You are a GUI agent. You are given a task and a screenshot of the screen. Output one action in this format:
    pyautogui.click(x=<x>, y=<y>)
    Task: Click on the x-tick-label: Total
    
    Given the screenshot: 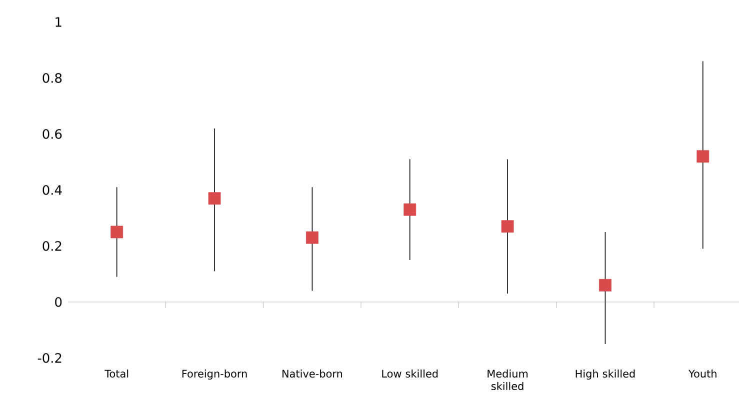 What is the action you would take?
    pyautogui.click(x=116, y=374)
    